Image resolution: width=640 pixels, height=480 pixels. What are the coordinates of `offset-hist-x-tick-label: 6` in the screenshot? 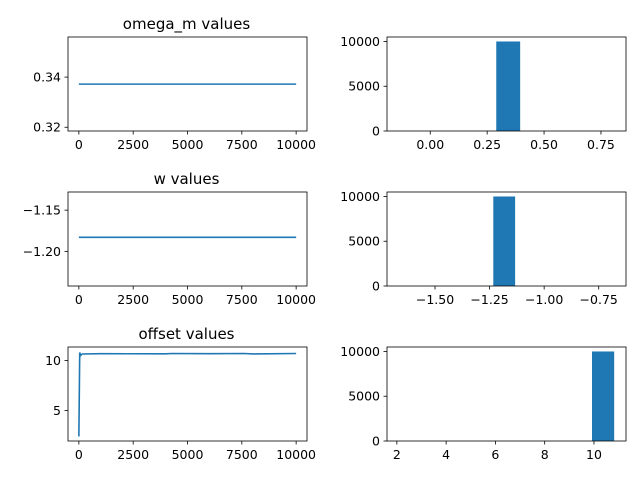 It's located at (495, 454).